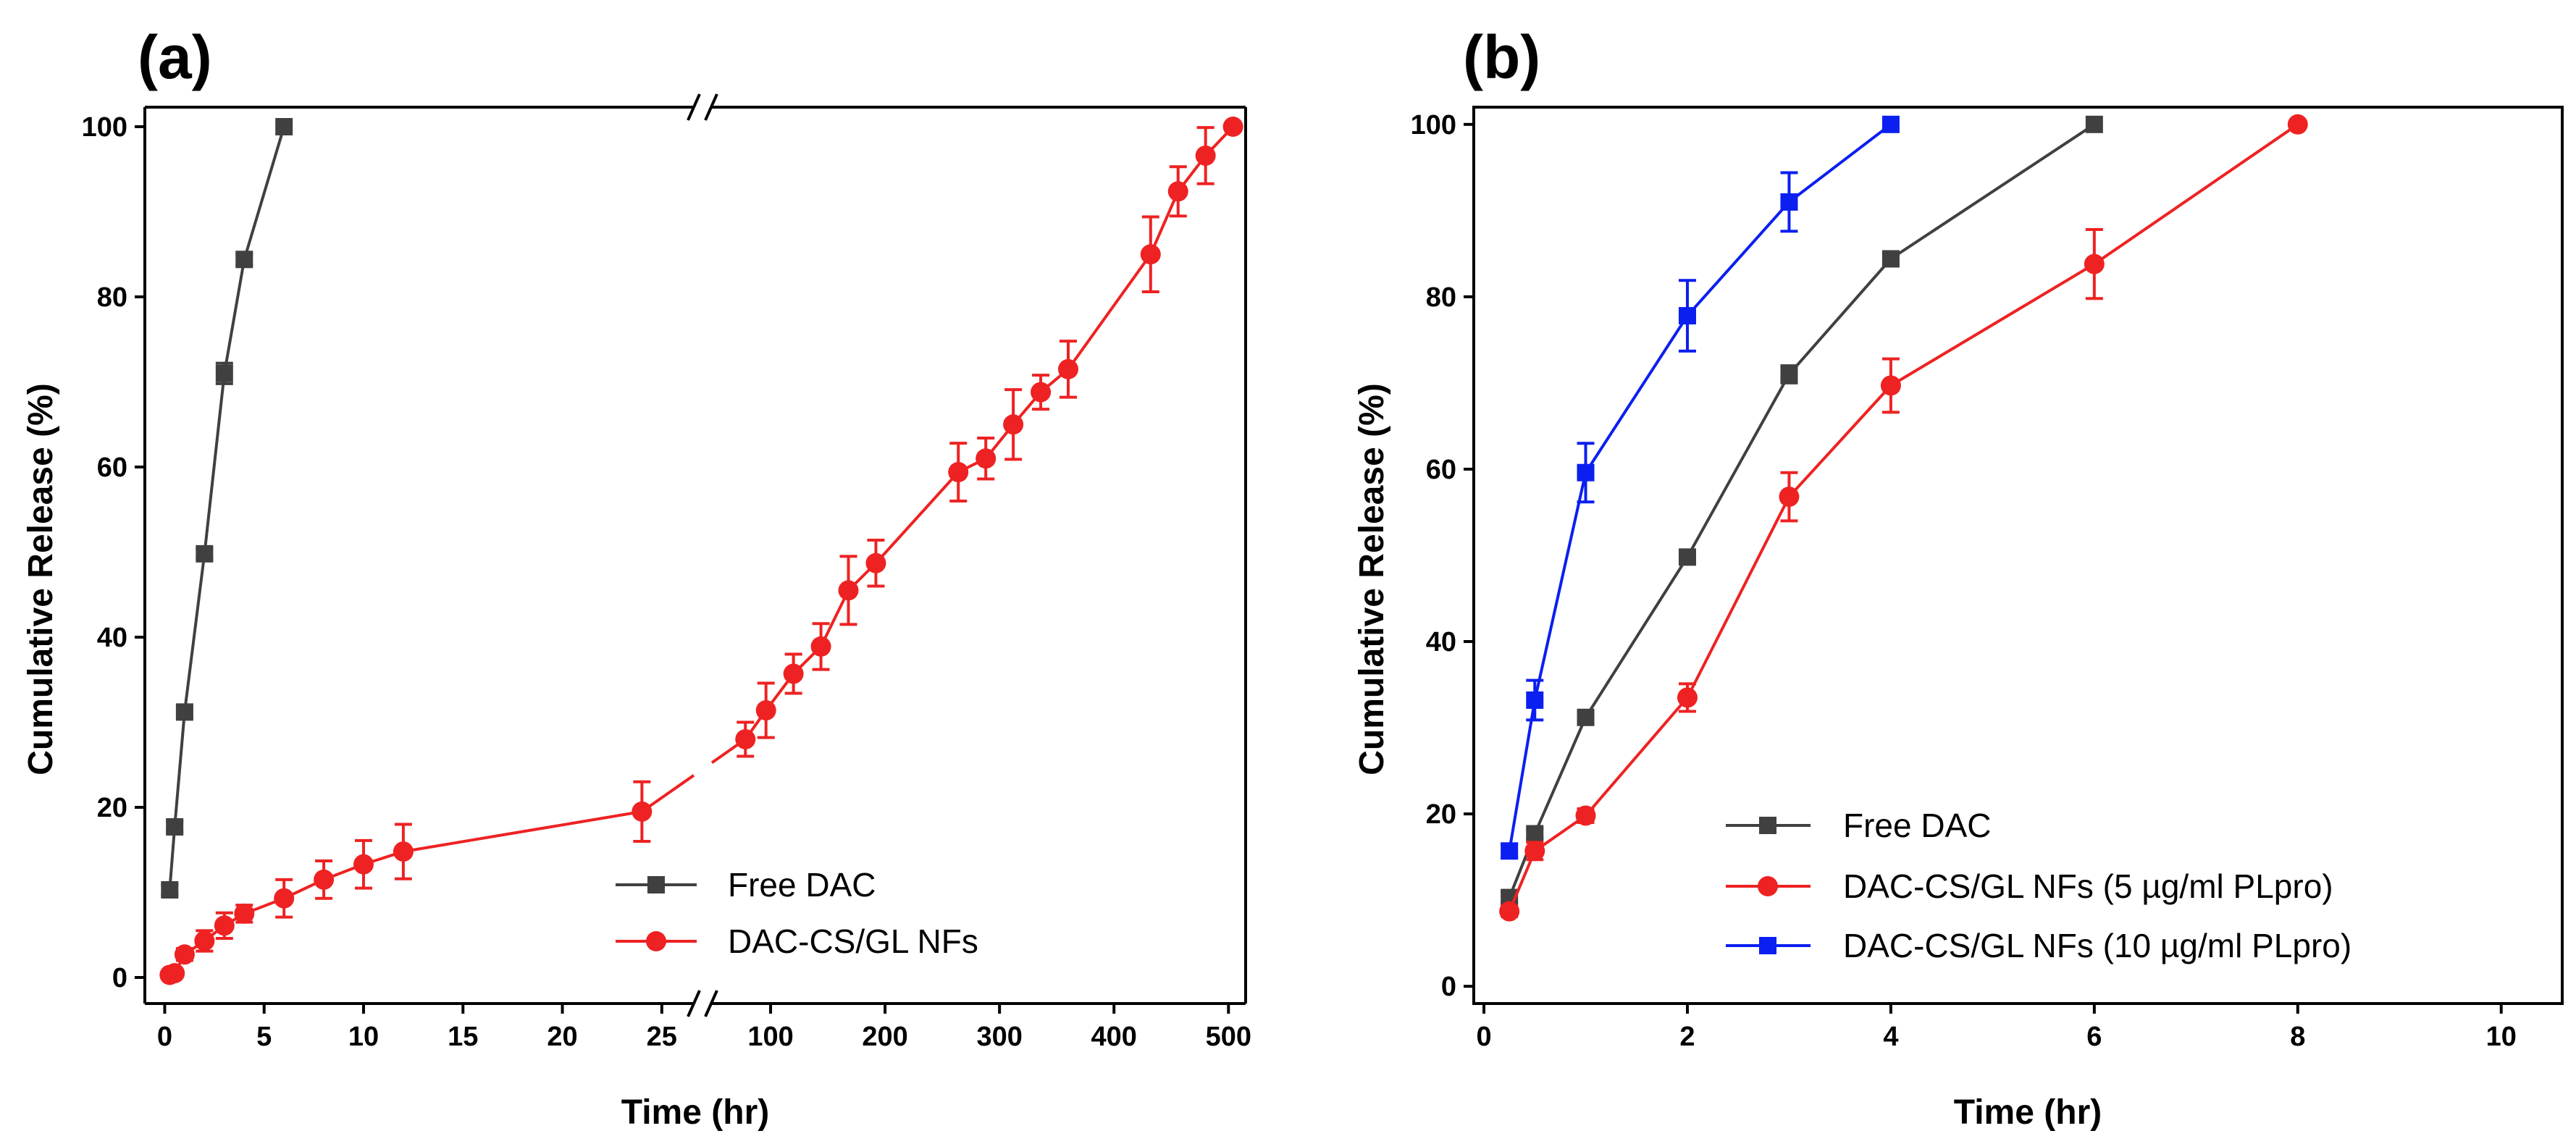  I want to click on panel-a-x-axis-title: Time (hr), so click(695, 1112).